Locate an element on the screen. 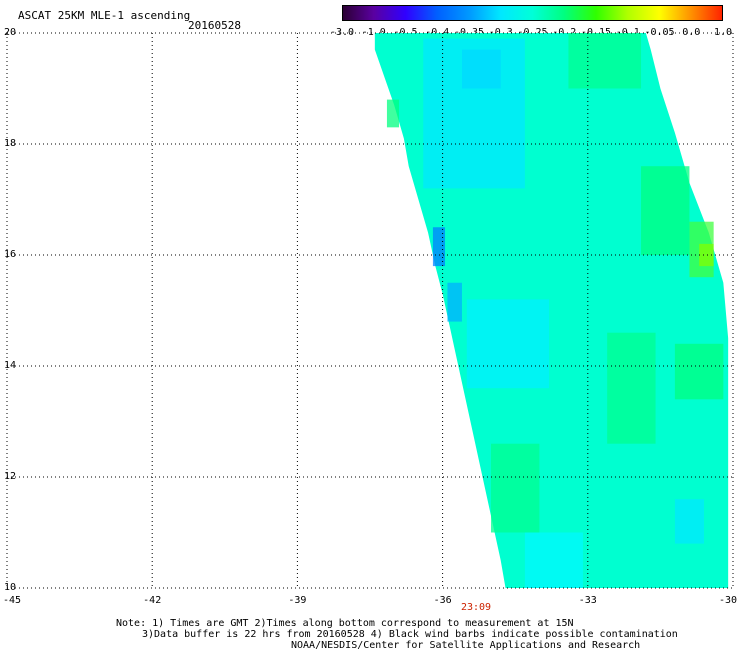  latitude-label: 12 is located at coordinates (10, 476).